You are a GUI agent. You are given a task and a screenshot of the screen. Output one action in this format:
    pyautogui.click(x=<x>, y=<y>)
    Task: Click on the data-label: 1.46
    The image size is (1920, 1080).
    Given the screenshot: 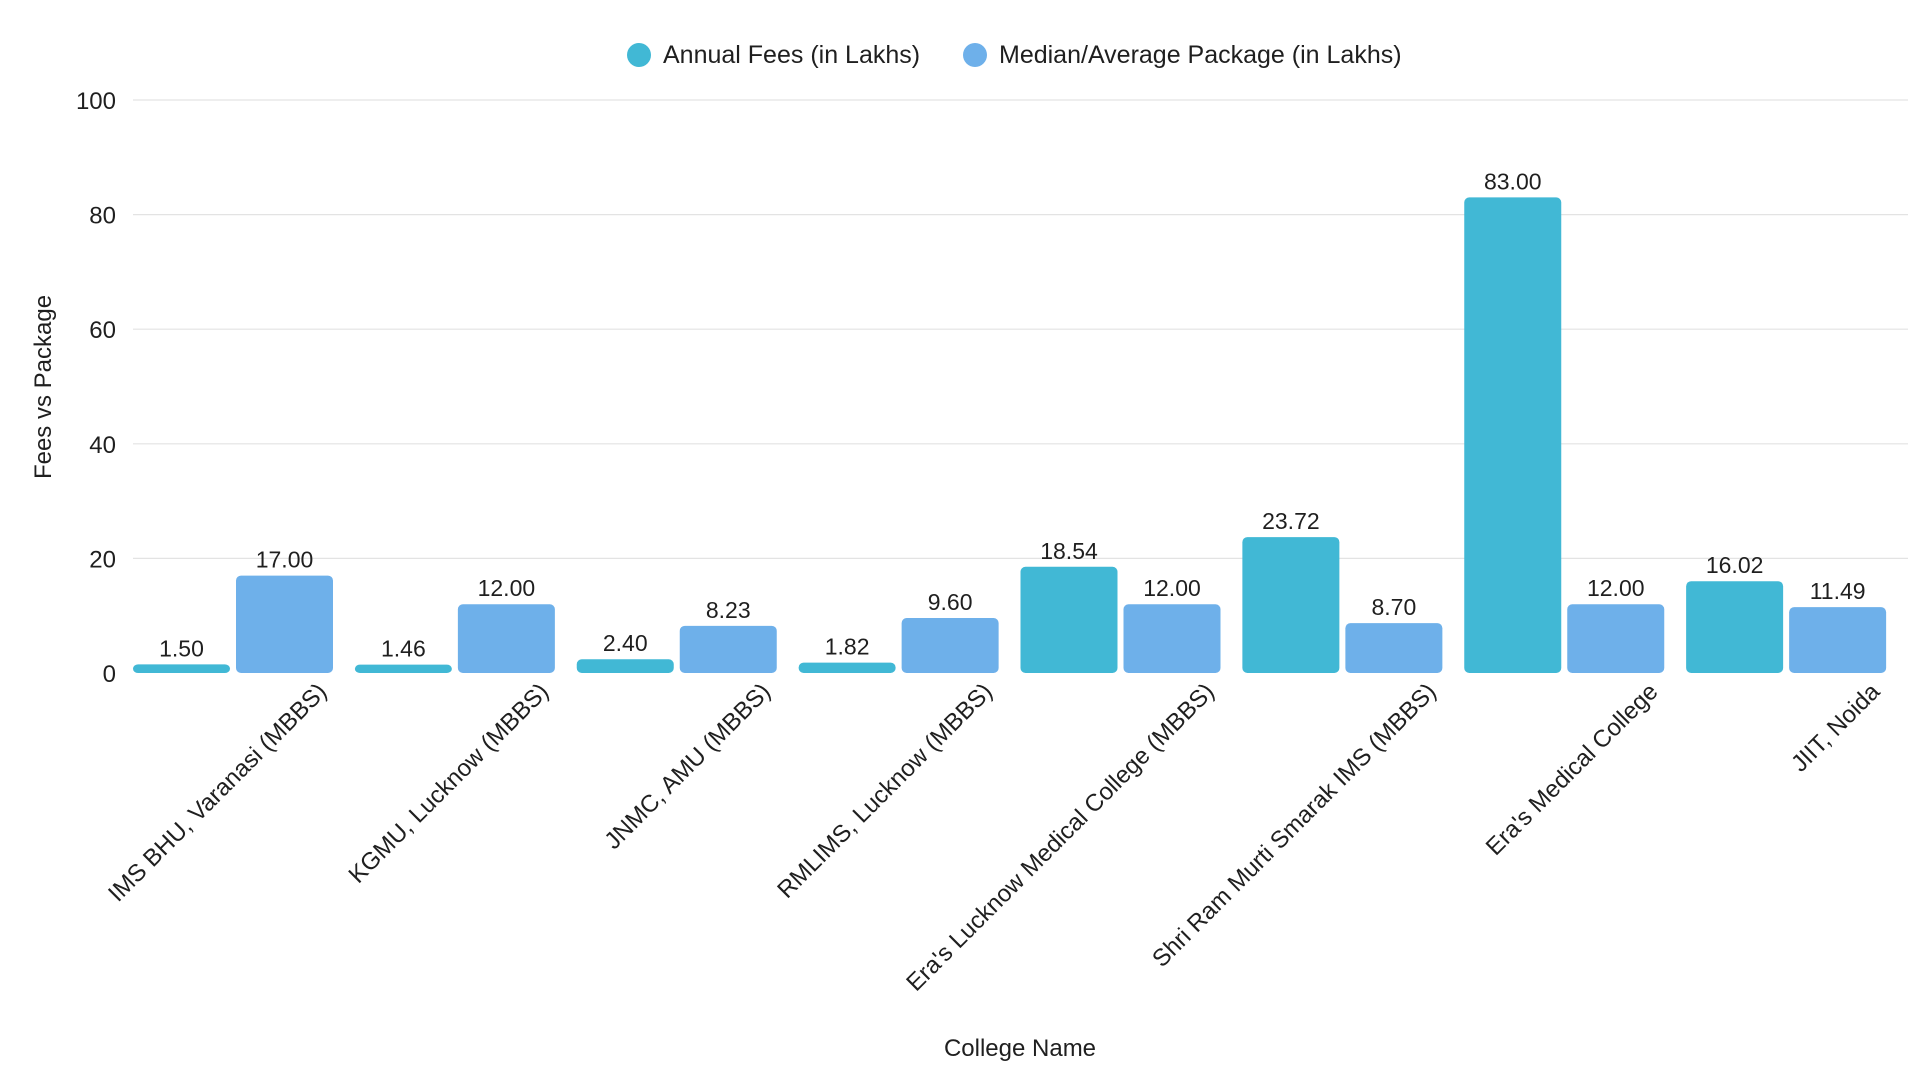 What is the action you would take?
    pyautogui.click(x=403, y=649)
    